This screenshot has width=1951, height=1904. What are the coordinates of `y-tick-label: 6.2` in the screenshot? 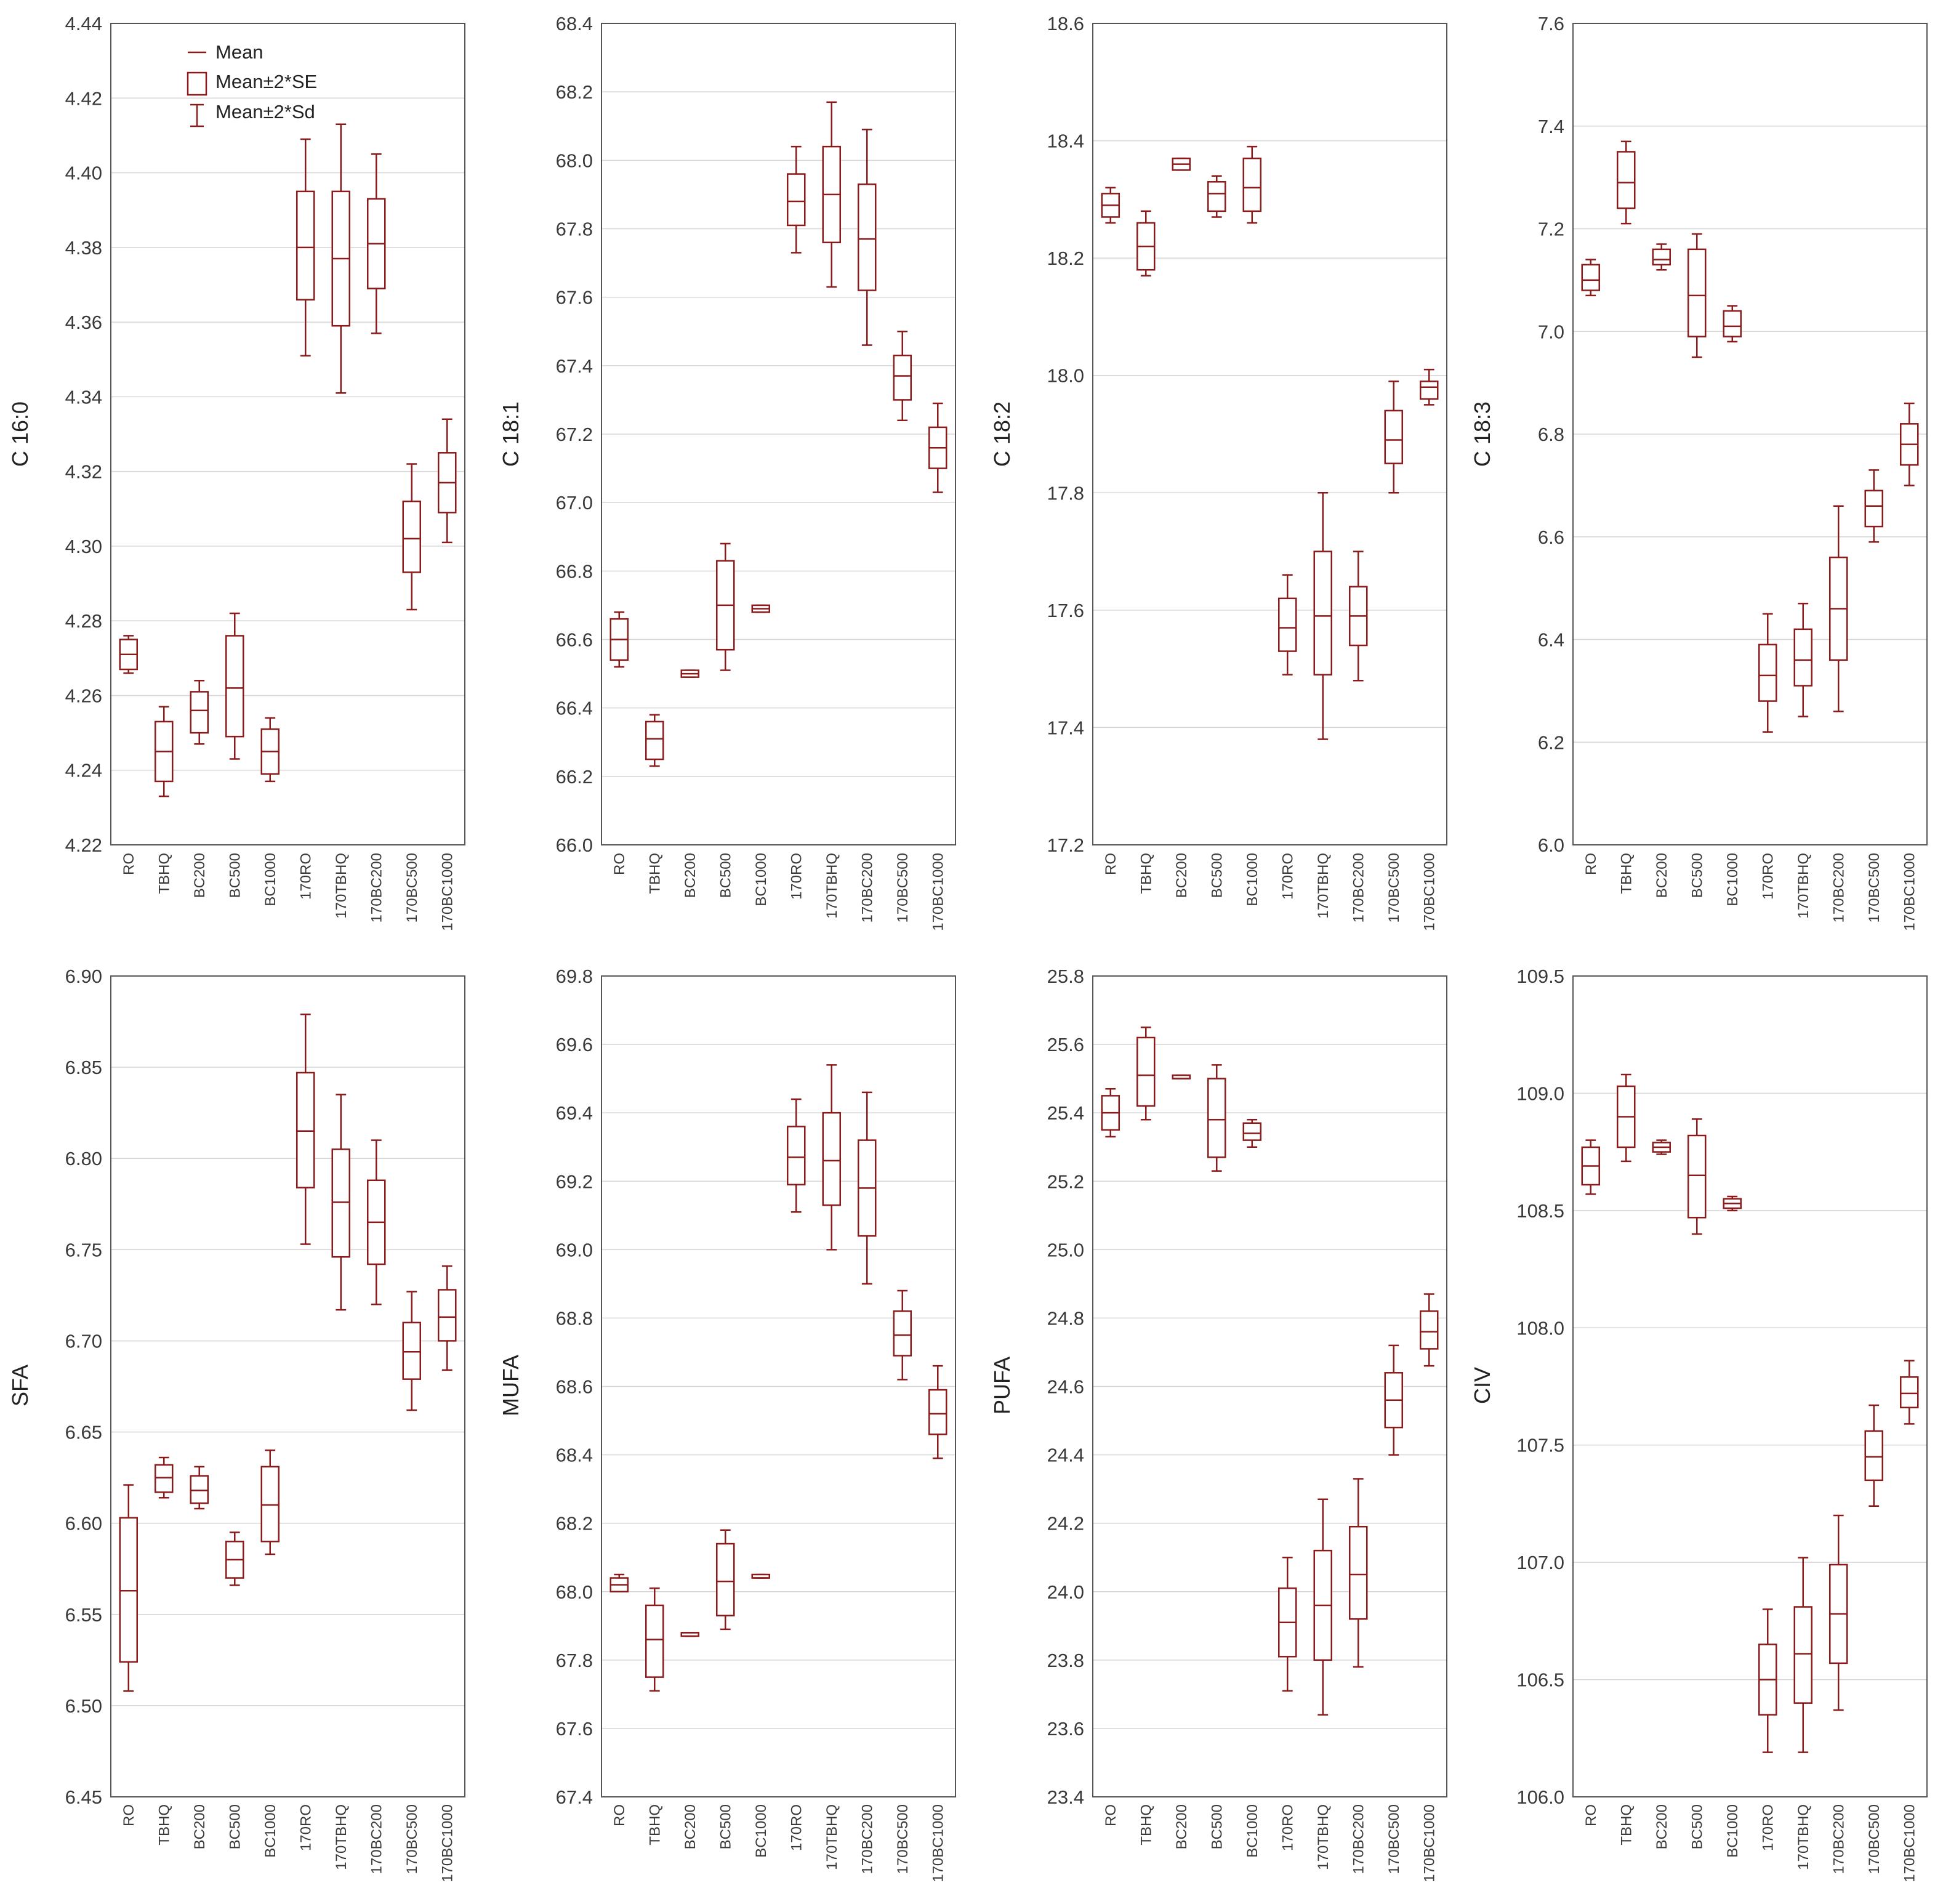 It's located at (1551, 742).